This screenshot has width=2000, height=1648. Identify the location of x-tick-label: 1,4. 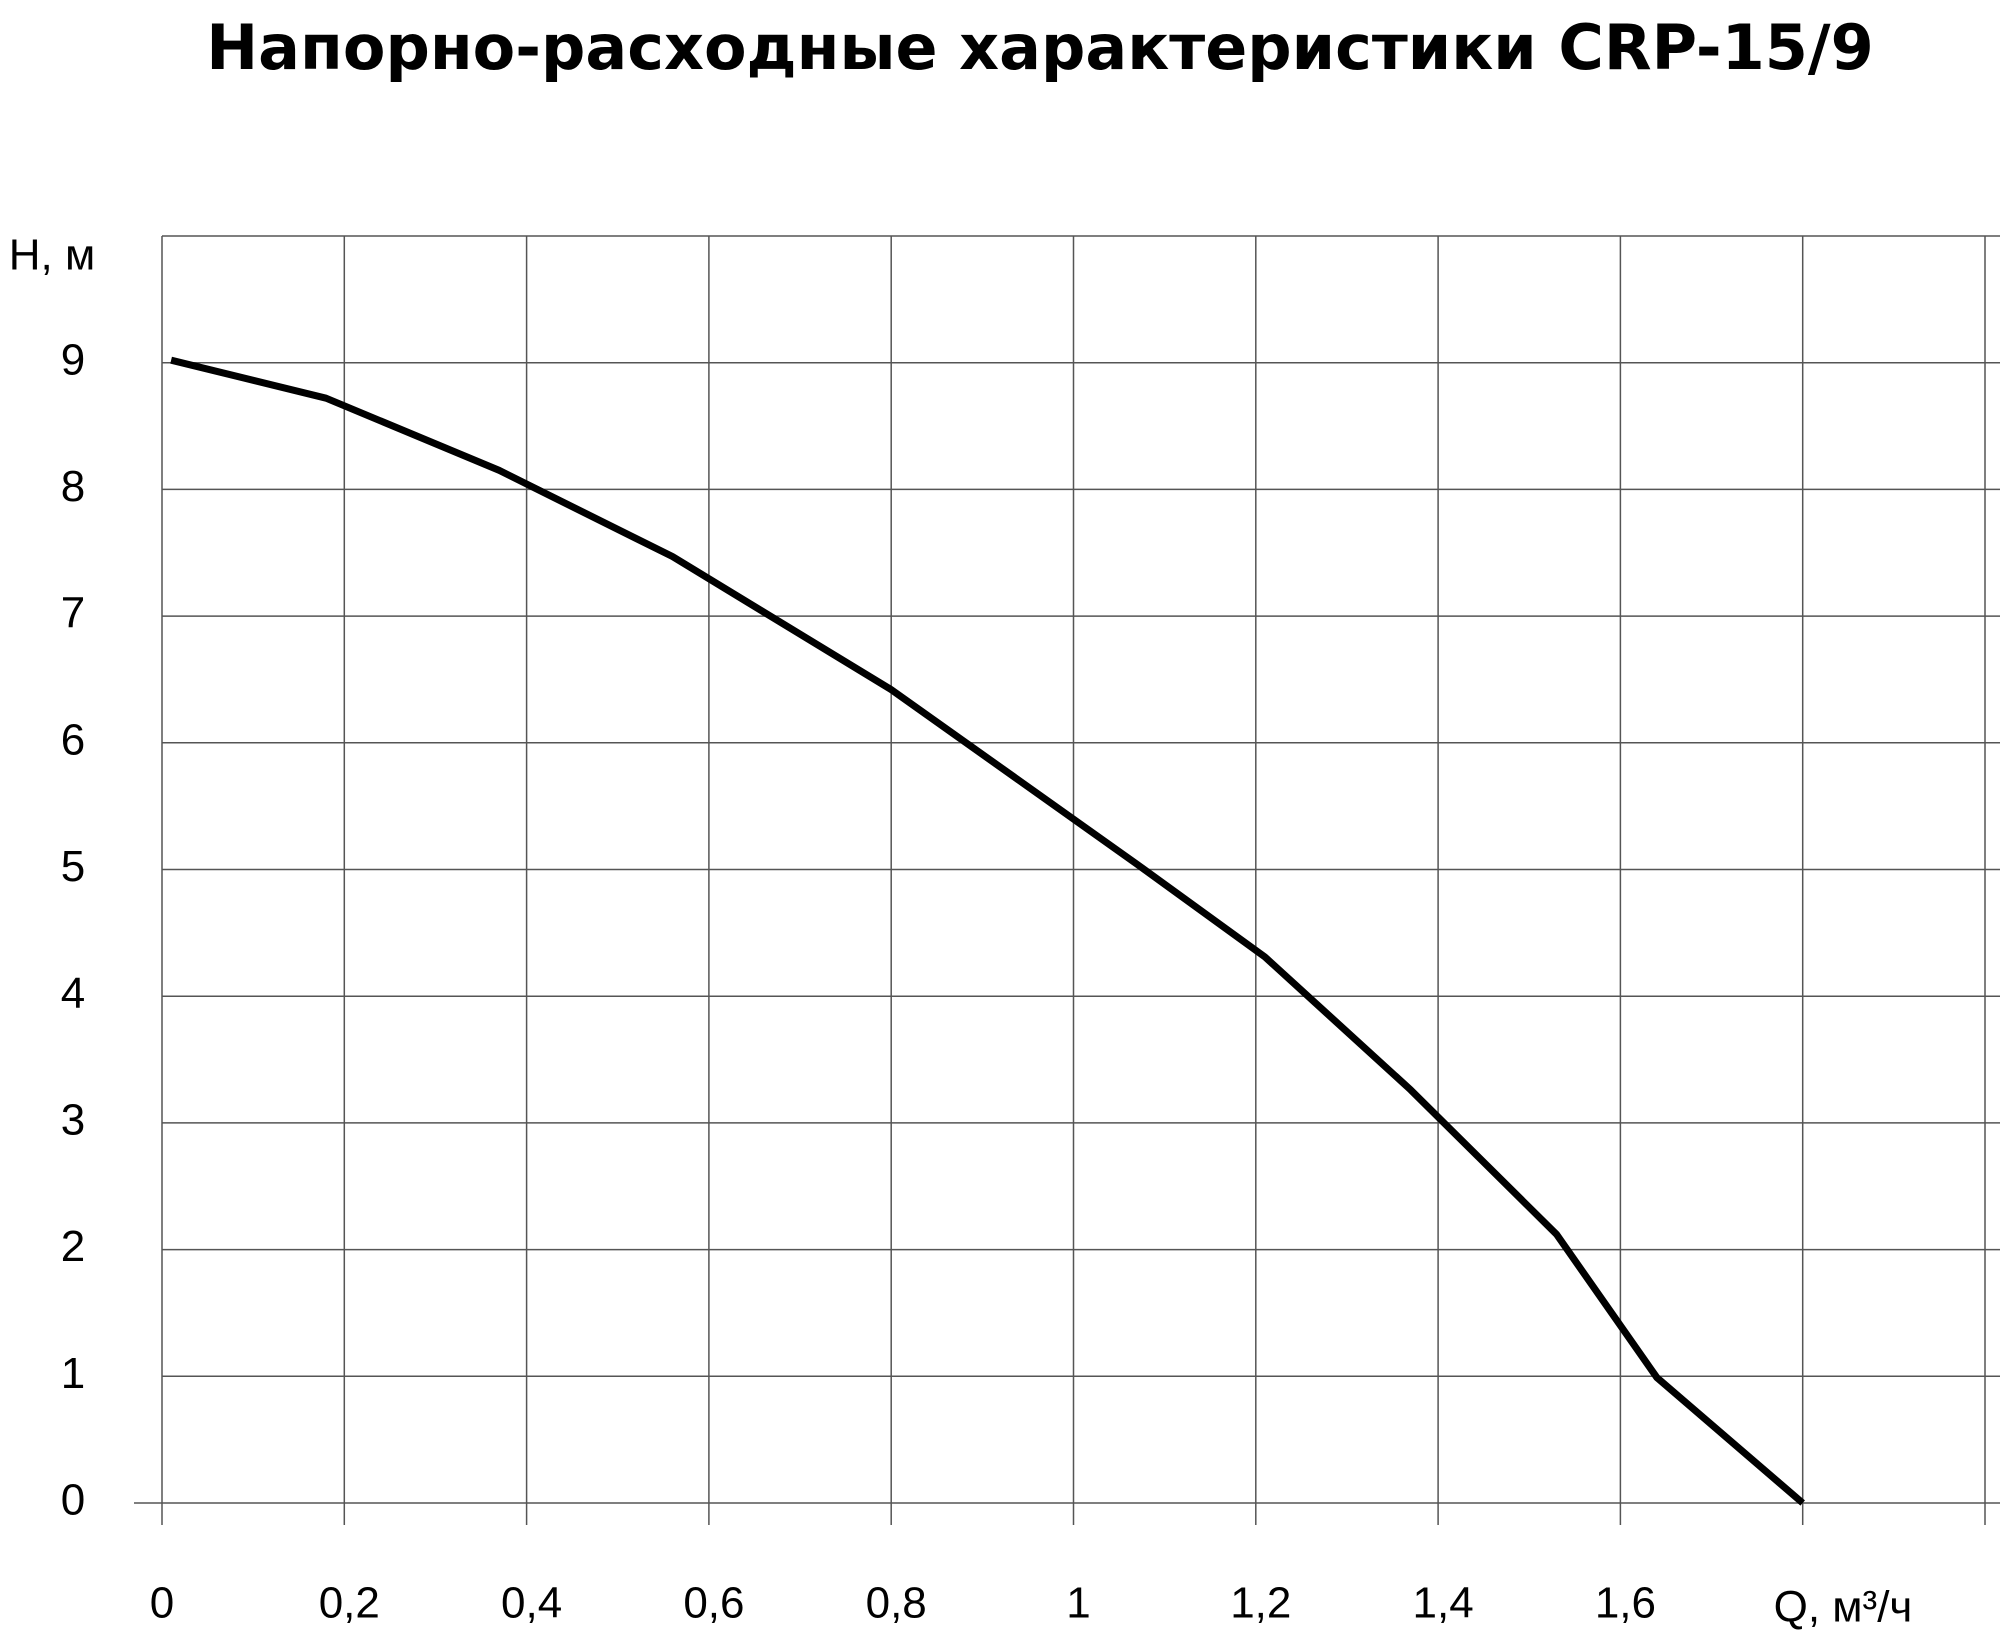
(1443, 1603).